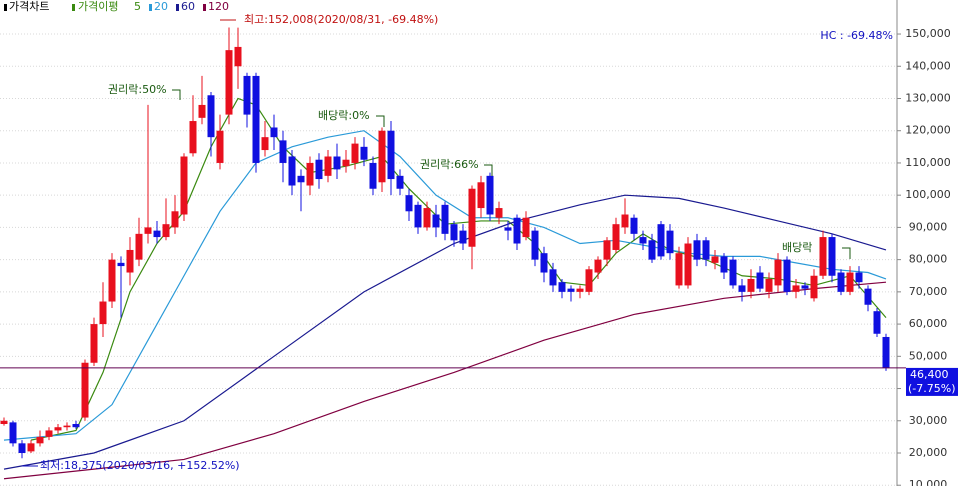 The height and width of the screenshot is (486, 960). Describe the element at coordinates (928, 65) in the screenshot. I see `y-tick-label: 140,000` at that location.